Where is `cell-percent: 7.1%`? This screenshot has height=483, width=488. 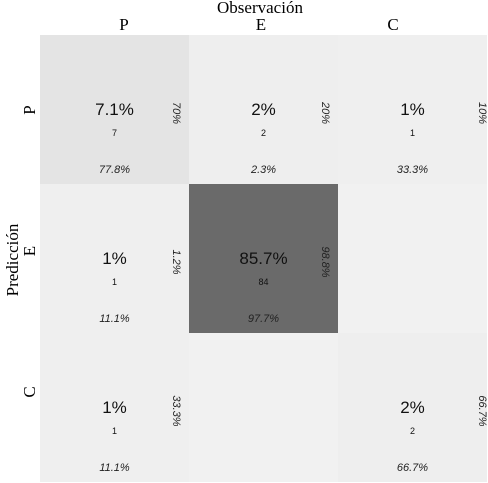
cell-percent: 7.1% is located at coordinates (114, 109).